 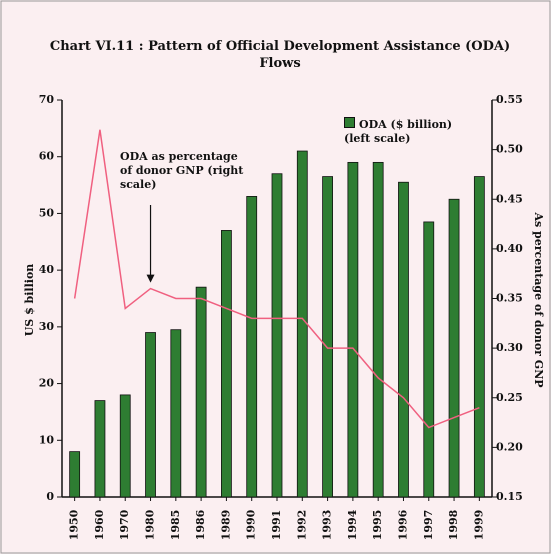 I want to click on y-tick-label: 40, so click(x=47, y=269).